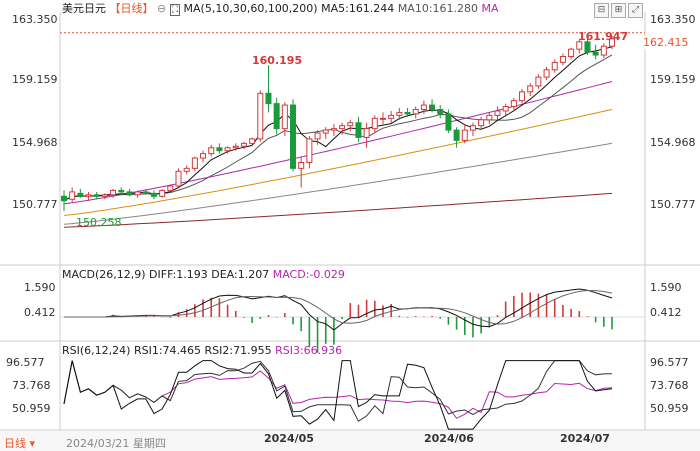 The height and width of the screenshot is (451, 700). Describe the element at coordinates (673, 19) in the screenshot. I see `y-tick-1: 163.350` at that location.